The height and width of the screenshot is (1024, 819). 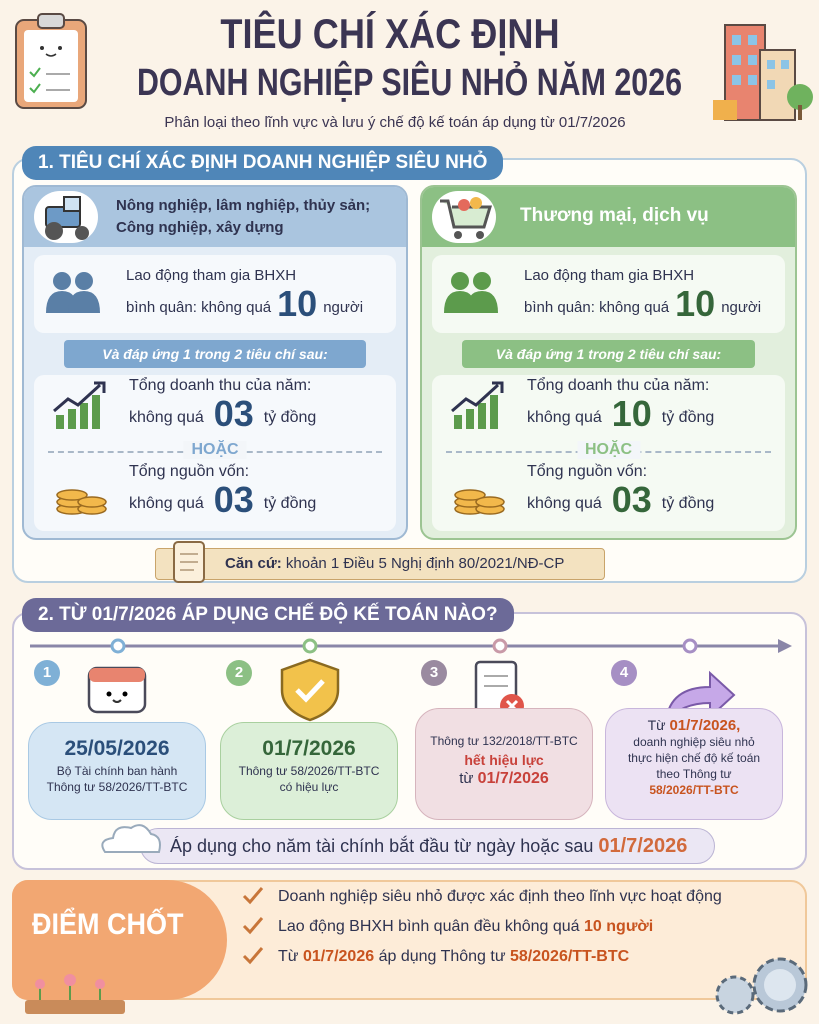 What do you see at coordinates (624, 673) in the screenshot?
I see `step-number: 4` at bounding box center [624, 673].